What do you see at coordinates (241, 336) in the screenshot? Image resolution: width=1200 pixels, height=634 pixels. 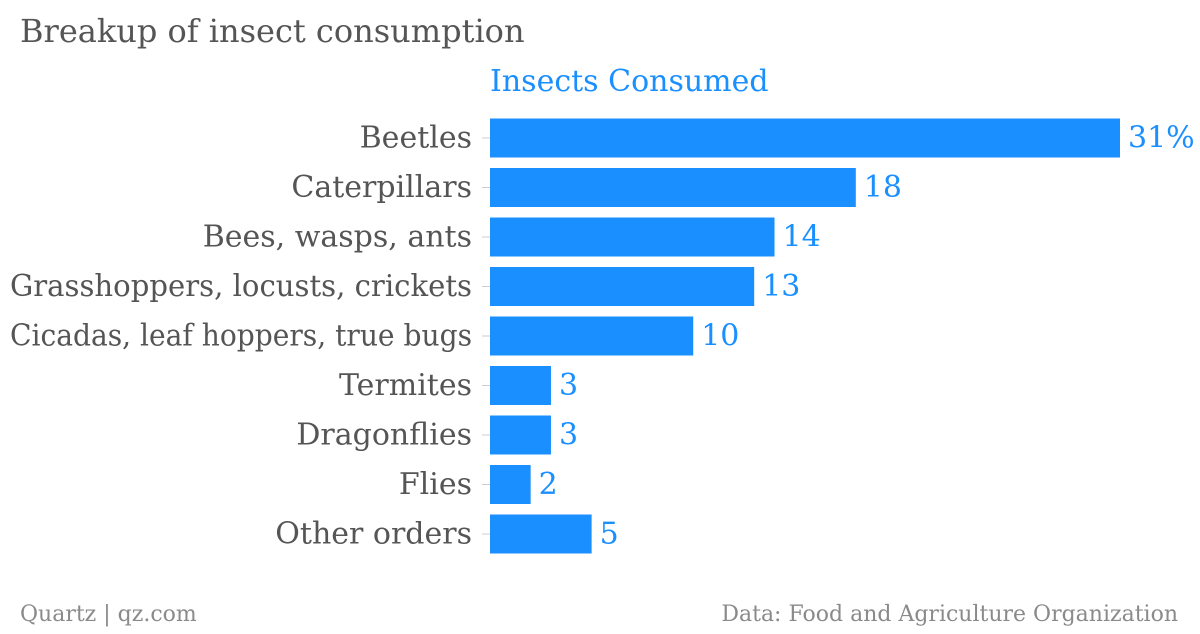 I see `category-label: Cicadas, leaf hoppers, true bugs` at bounding box center [241, 336].